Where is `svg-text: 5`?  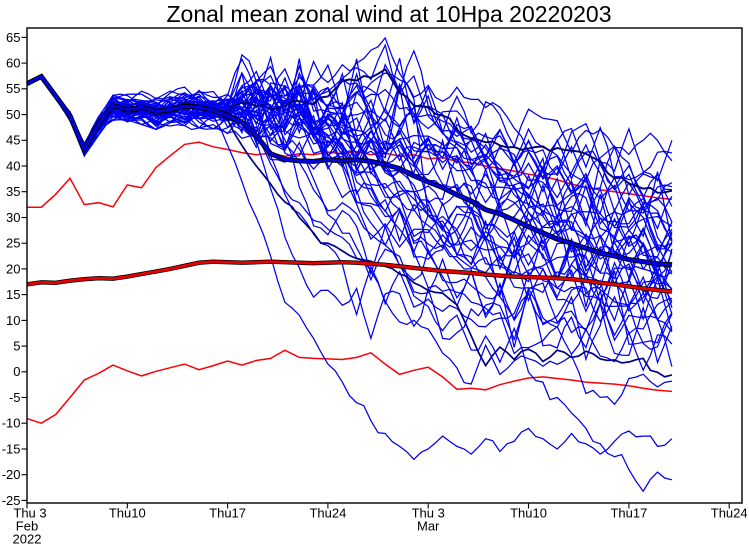 svg-text: 5 is located at coordinates (16, 346).